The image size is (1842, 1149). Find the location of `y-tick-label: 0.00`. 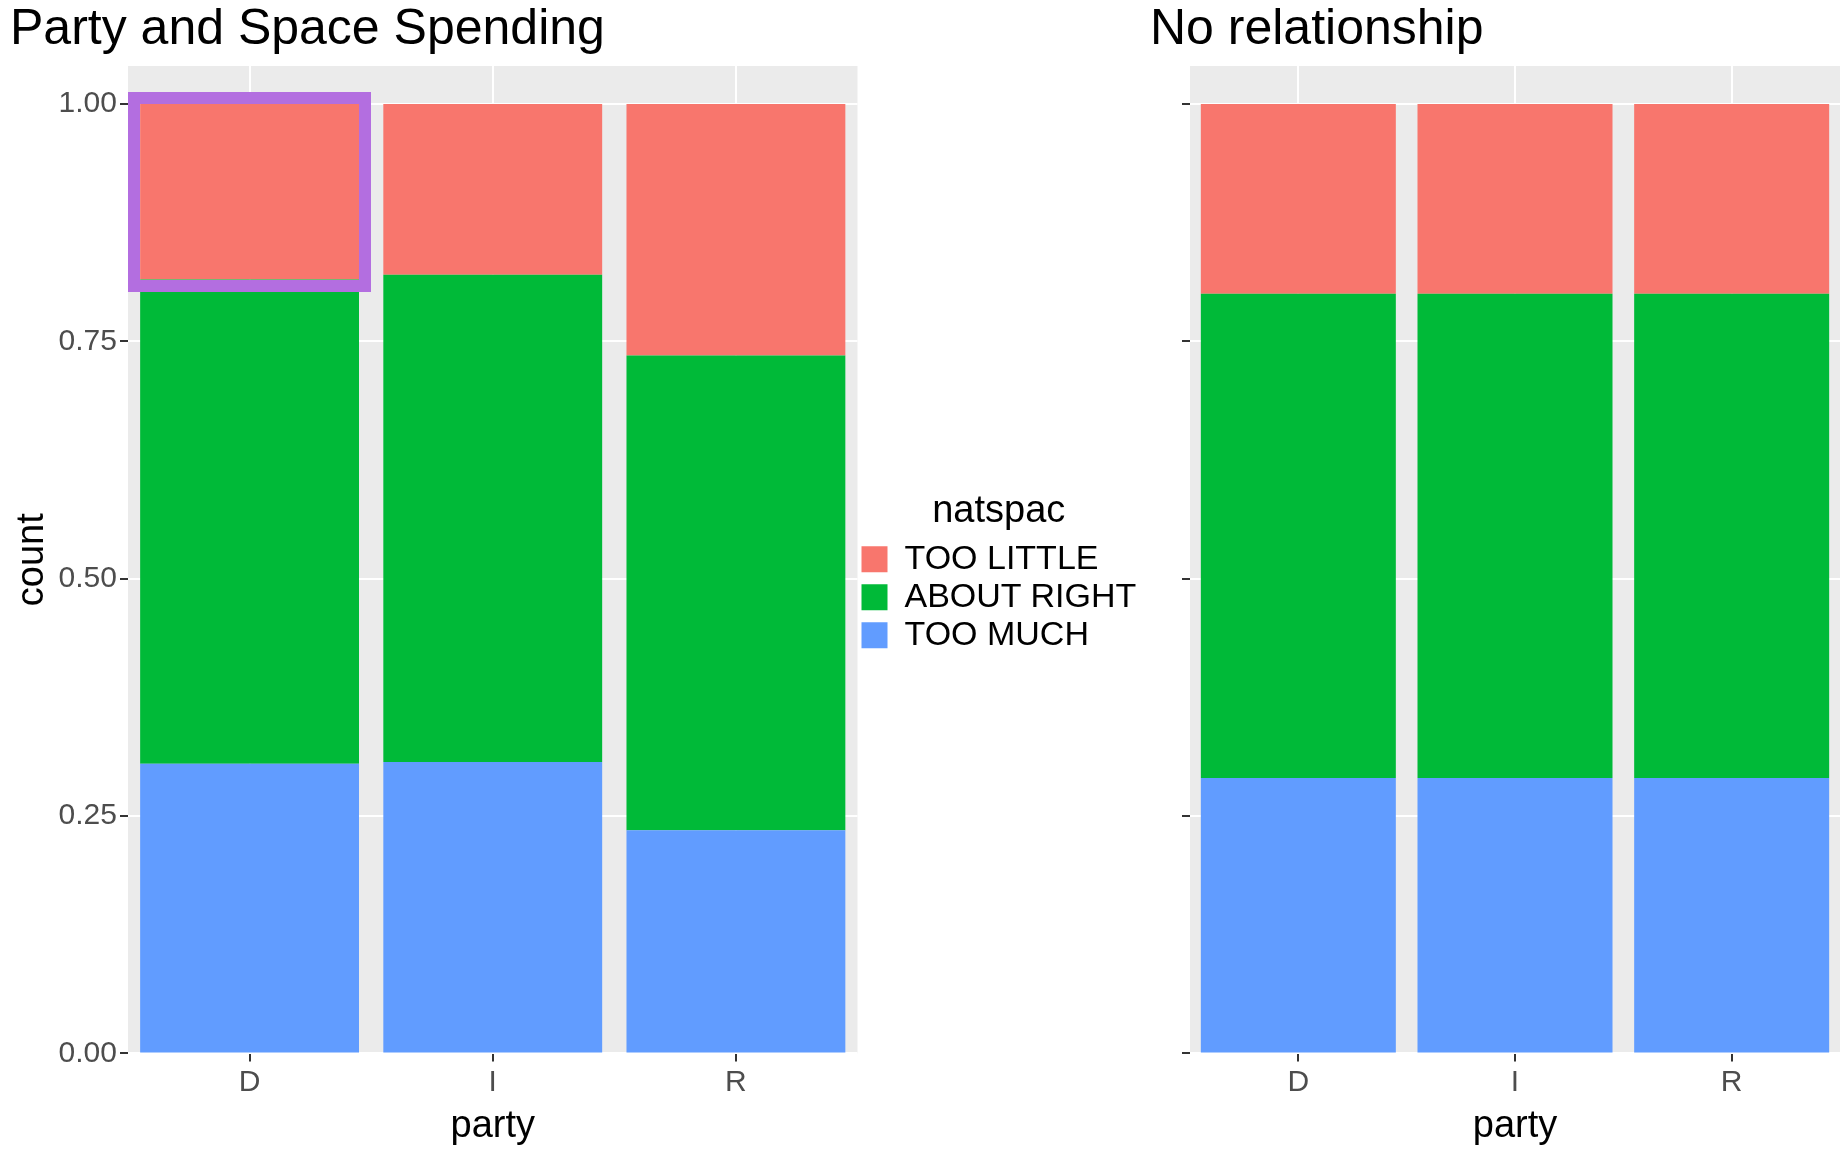

y-tick-label: 0.00 is located at coordinates (87, 1051).